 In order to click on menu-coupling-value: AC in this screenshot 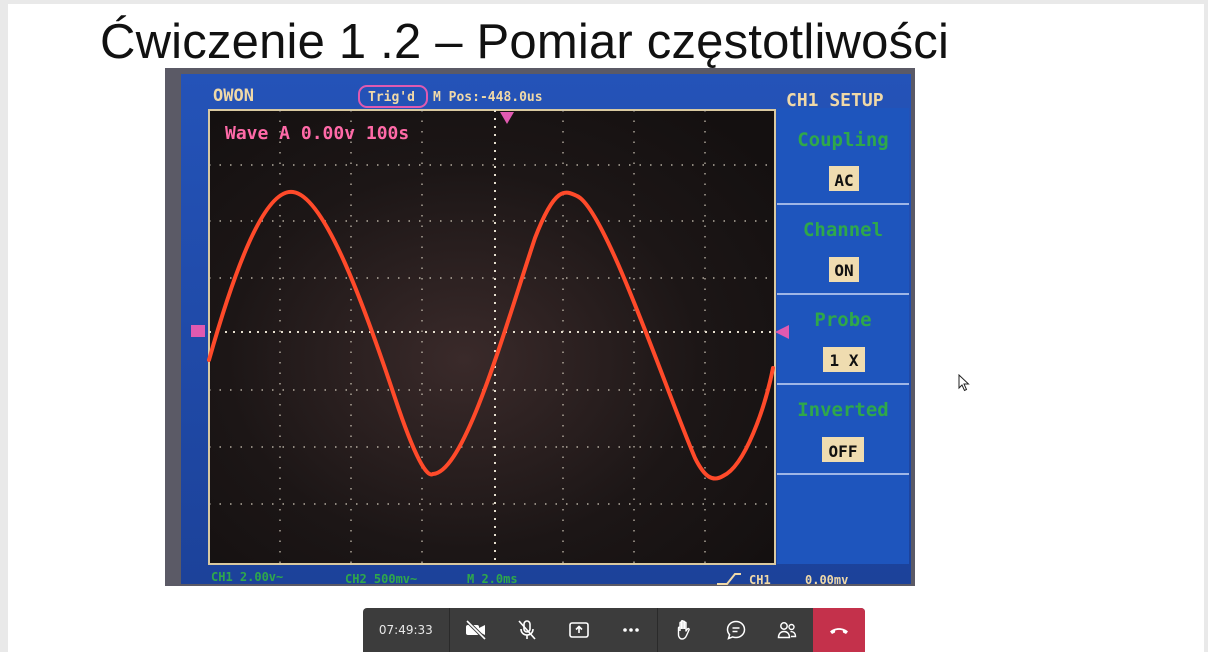, I will do `click(843, 180)`.